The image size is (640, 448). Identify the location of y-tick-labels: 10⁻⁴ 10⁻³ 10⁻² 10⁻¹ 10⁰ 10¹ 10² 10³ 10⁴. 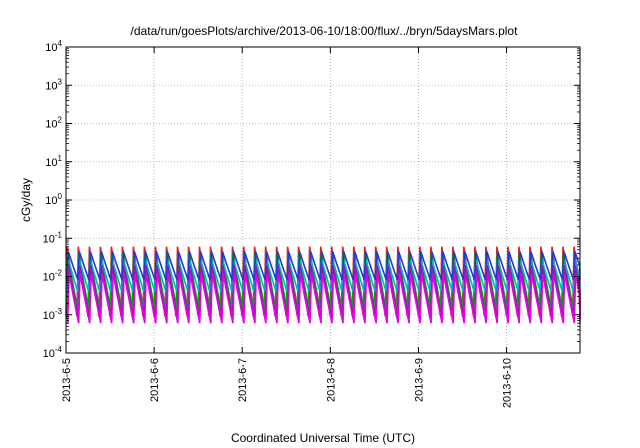
(53, 199).